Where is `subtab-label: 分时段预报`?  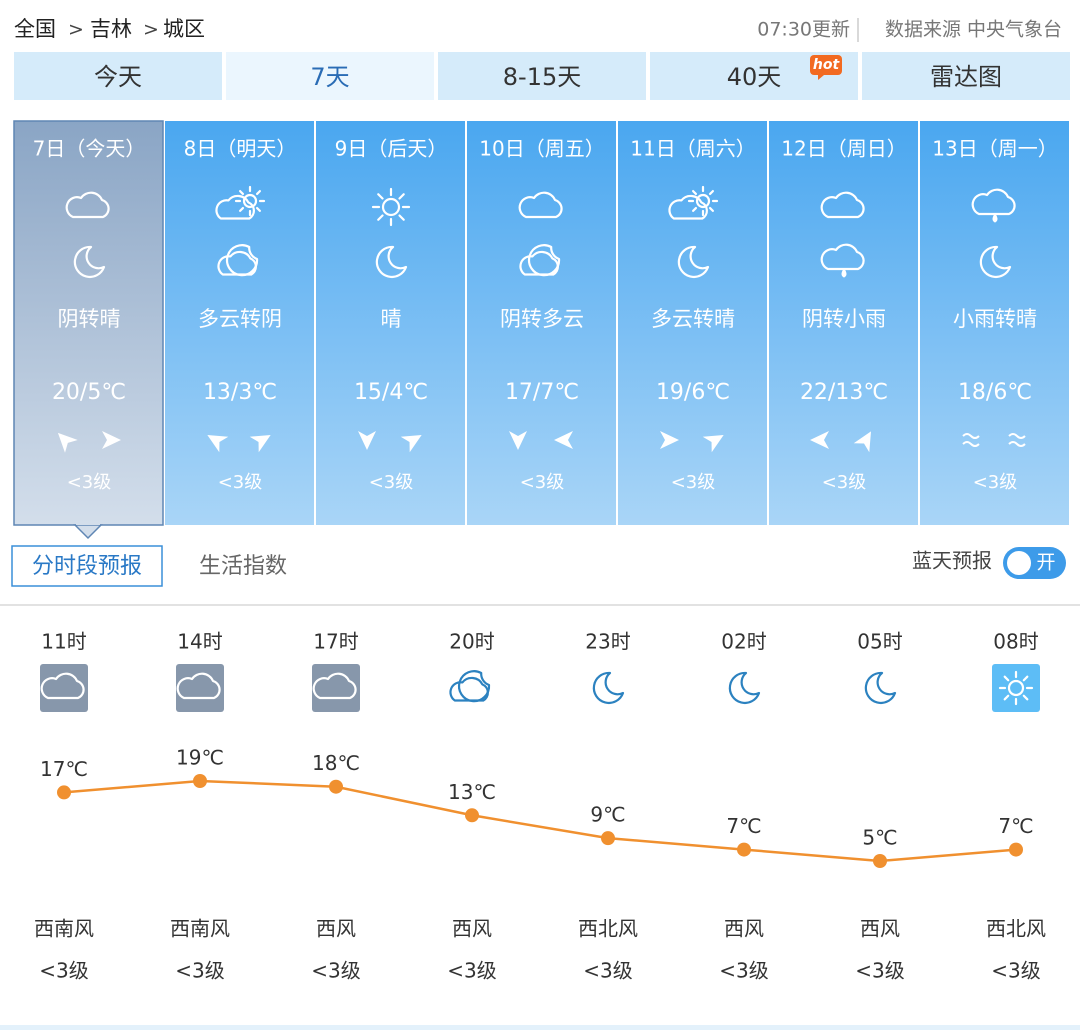
subtab-label: 分时段预报 is located at coordinates (87, 566).